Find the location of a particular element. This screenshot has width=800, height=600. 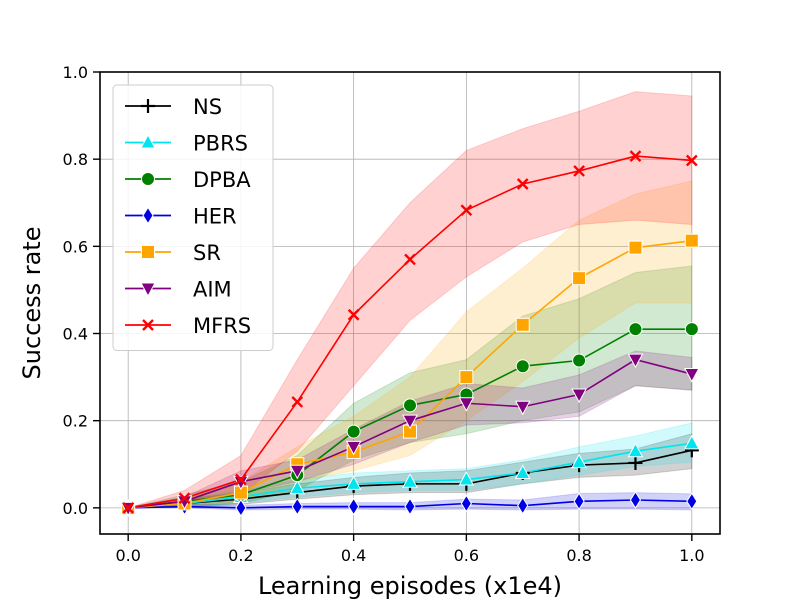

x-axis-title: Learning episodes (x1e4) is located at coordinates (410, 586).